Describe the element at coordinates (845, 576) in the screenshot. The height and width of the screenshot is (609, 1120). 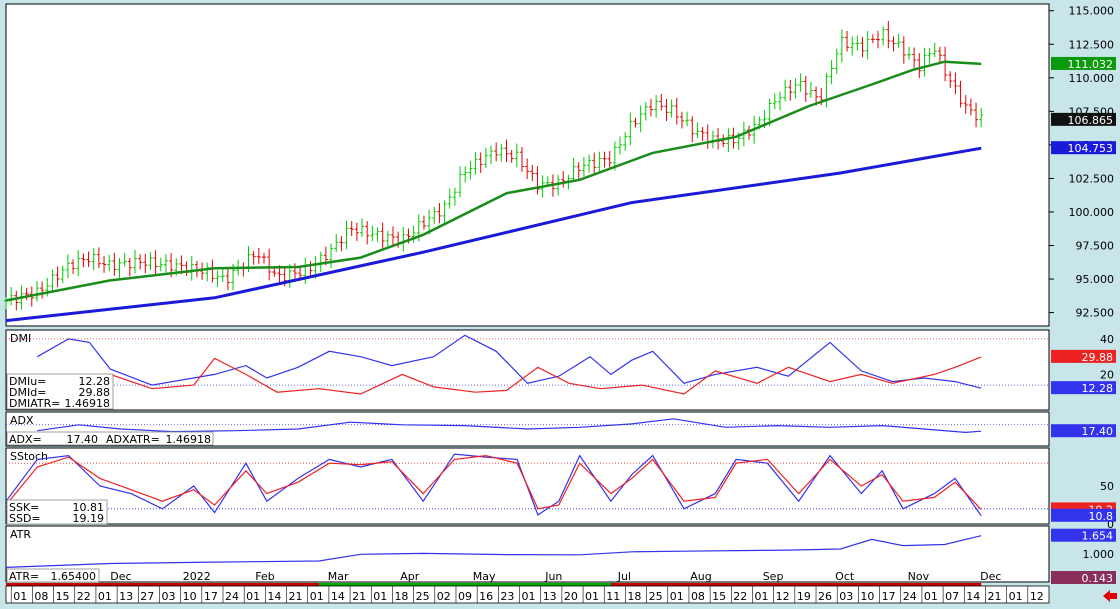
I see `month-axis-label: Oct` at that location.